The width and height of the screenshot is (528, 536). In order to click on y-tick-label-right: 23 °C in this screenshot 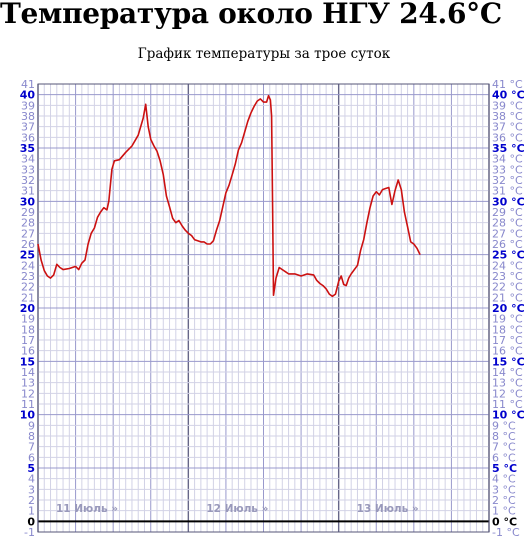, I will do `click(507, 276)`.